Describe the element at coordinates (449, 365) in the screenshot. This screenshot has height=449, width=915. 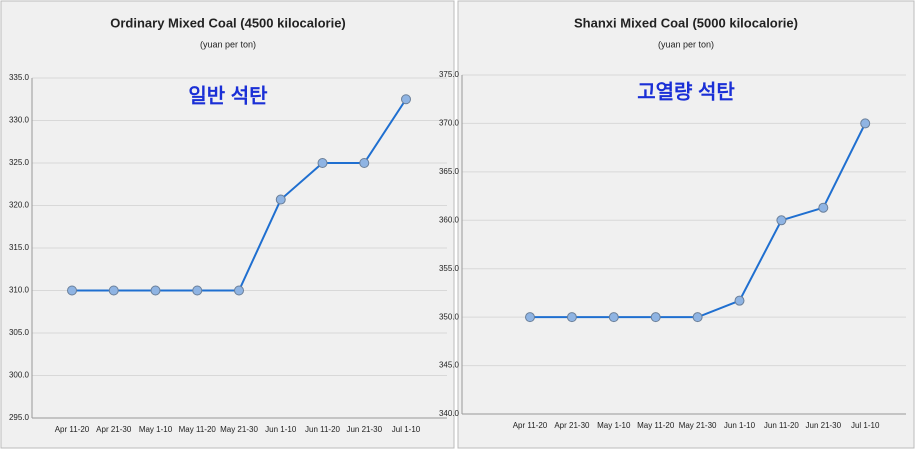
I see `y-tick-label: 345.0` at that location.